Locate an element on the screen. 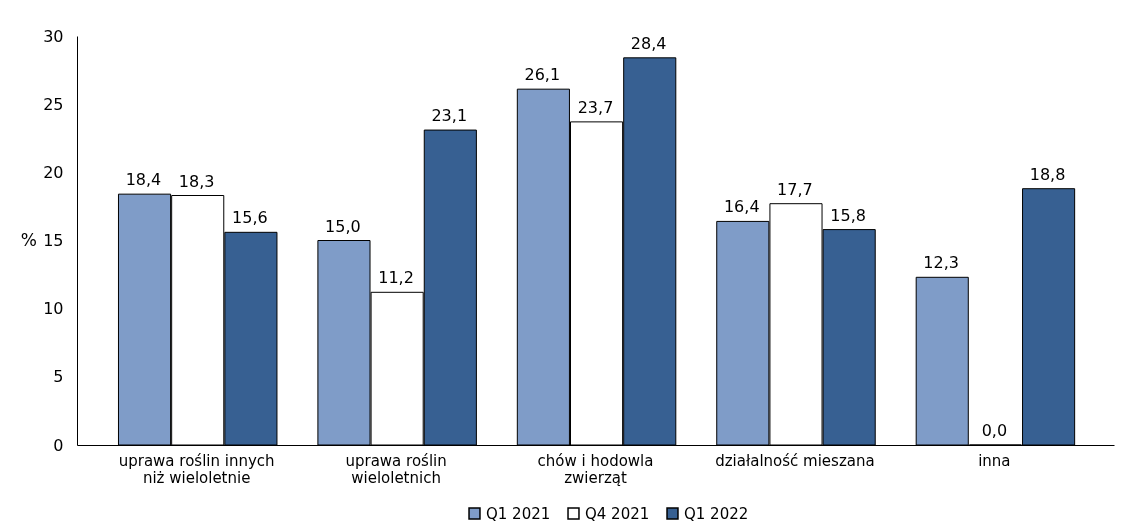 The height and width of the screenshot is (531, 1135). x-tick-label: działalność mieszana is located at coordinates (795, 460).